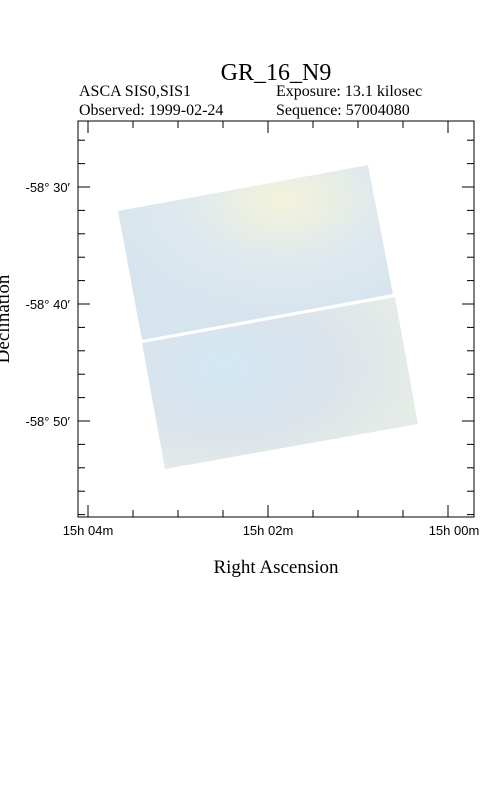 This screenshot has height=792, width=486. Describe the element at coordinates (48, 304) in the screenshot. I see `y-tick-label: -58° 40′` at that location.